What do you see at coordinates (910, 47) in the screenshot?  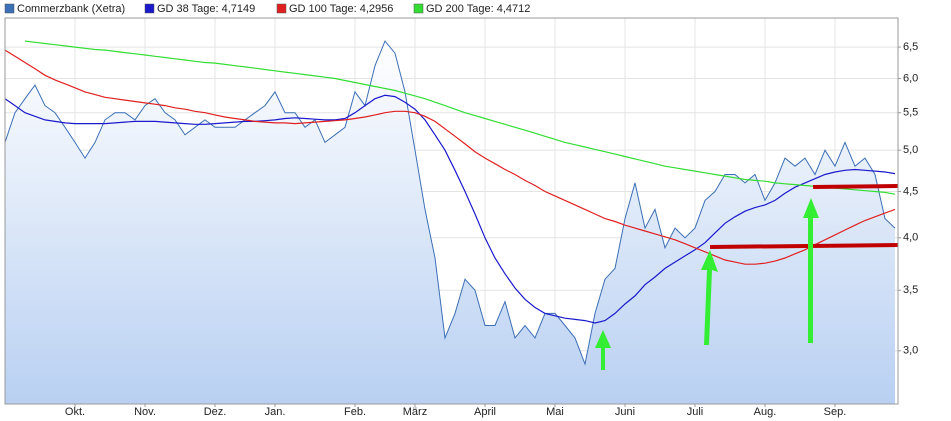 I see `y-tick-label: 6,5` at bounding box center [910, 47].